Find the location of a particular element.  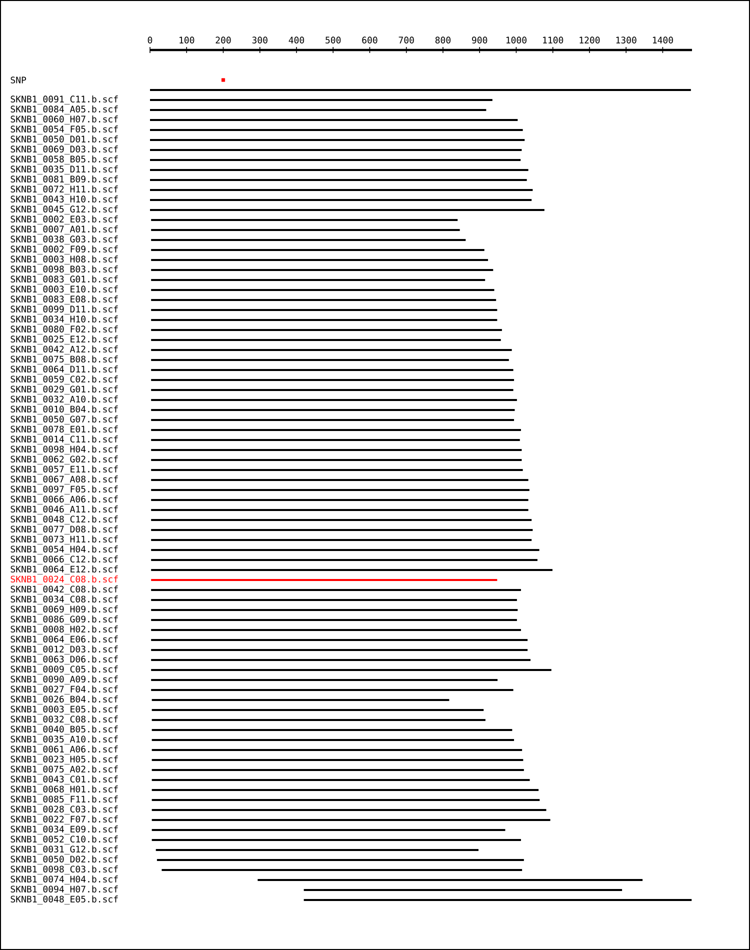

x-tick-label: 1400 is located at coordinates (662, 40).